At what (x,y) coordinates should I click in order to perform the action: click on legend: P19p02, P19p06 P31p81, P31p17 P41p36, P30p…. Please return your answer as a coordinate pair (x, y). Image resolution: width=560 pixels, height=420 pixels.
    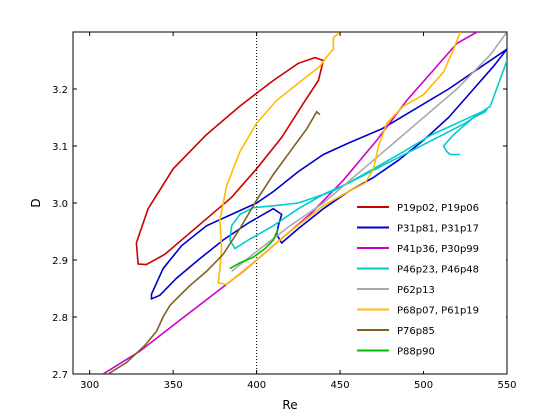
    Looking at the image, I should click on (429, 283).